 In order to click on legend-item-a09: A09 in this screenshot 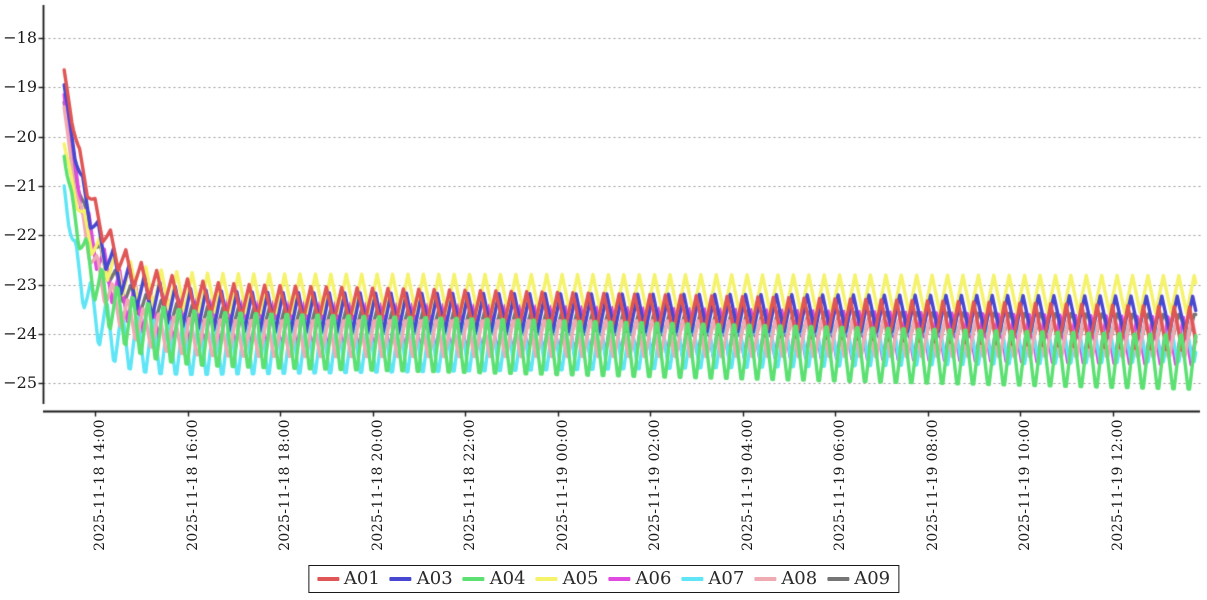, I will do `click(858, 579)`.